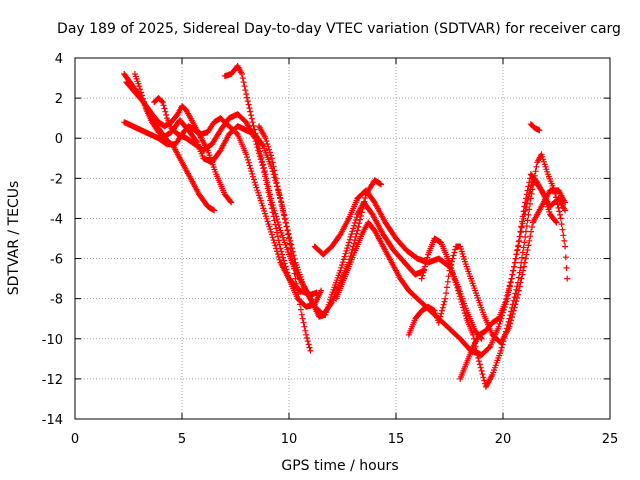  Describe the element at coordinates (75, 439) in the screenshot. I see `x-tick-label: 0` at that location.